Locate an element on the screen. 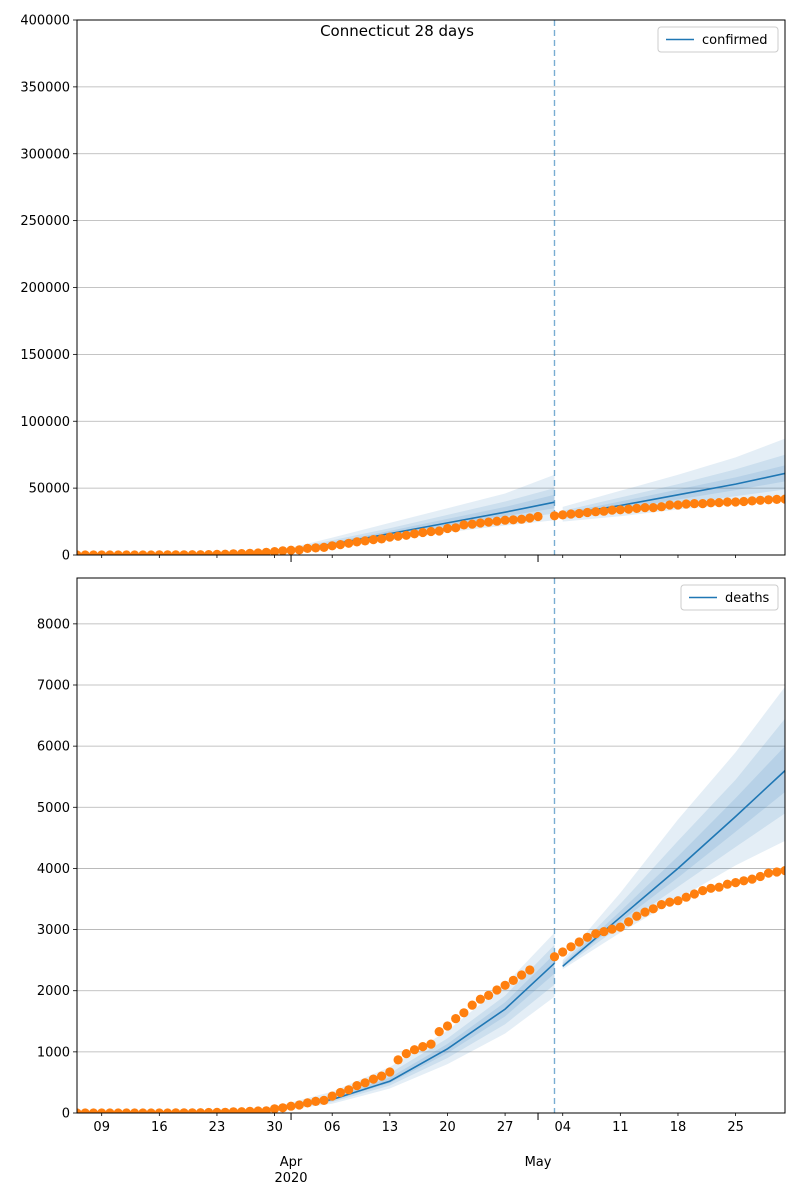 The image size is (800, 1200). y-tick-label: 300000 is located at coordinates (45, 154).